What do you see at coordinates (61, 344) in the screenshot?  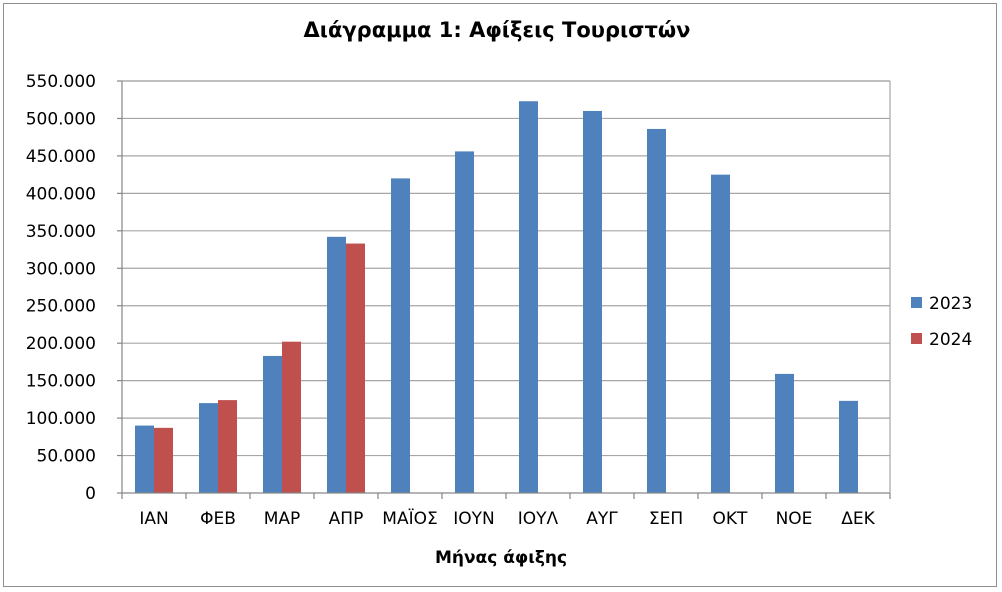 I see `y-tick-label: 200.000` at bounding box center [61, 344].